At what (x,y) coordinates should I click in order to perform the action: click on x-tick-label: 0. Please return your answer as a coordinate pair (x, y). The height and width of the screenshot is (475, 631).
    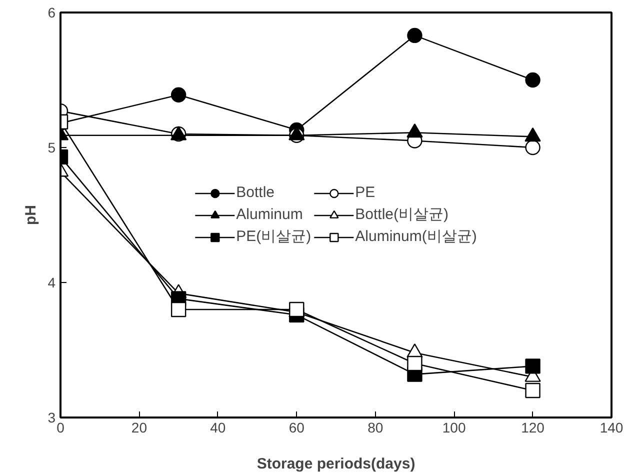
    Looking at the image, I should click on (60, 428).